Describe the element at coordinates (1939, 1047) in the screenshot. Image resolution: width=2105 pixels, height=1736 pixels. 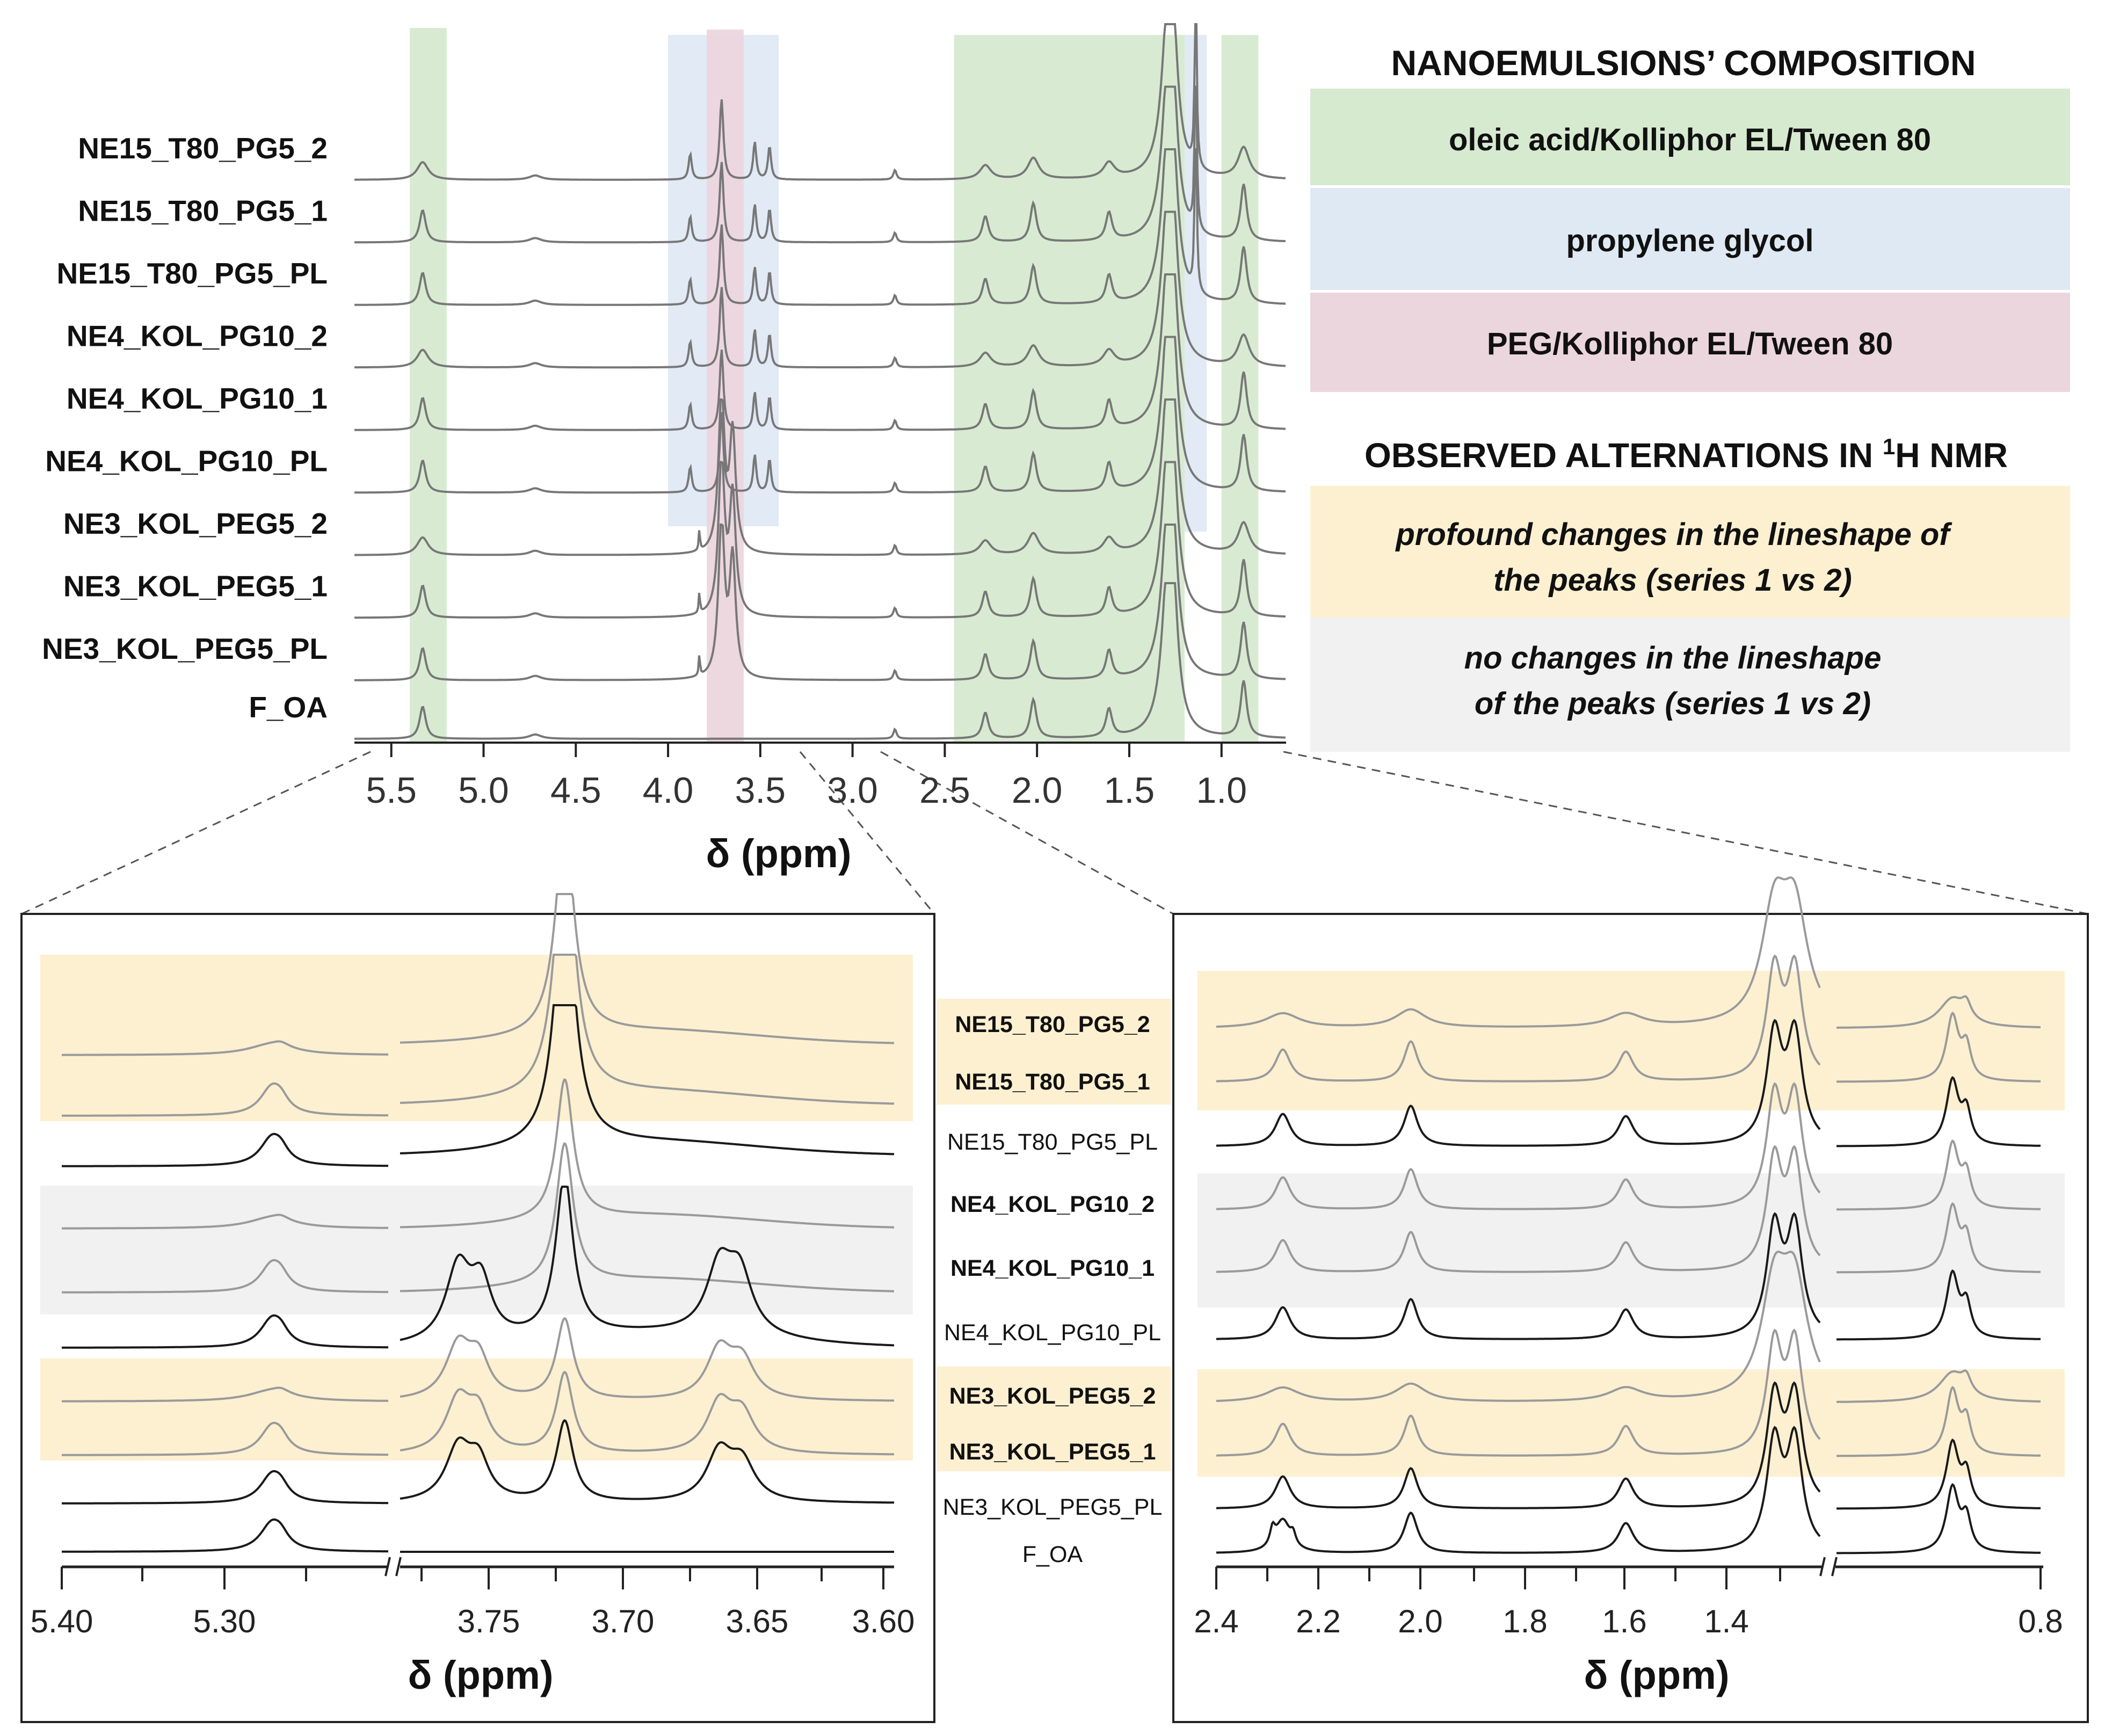
I see `right-trace-ne15-t80-pg5-1-seg1` at that location.